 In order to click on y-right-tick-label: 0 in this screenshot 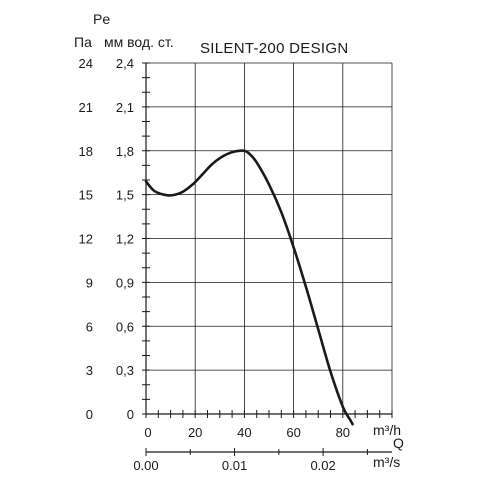, I will do `click(130, 414)`.